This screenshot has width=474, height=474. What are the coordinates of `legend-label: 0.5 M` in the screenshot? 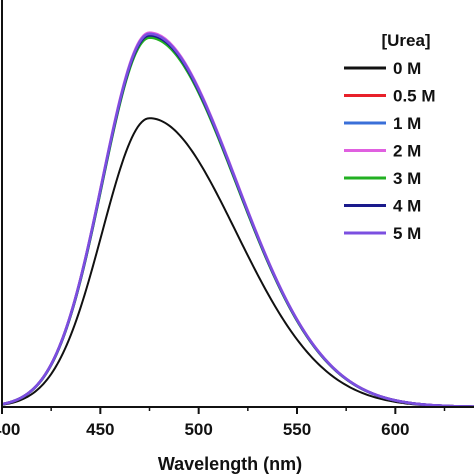 It's located at (414, 96).